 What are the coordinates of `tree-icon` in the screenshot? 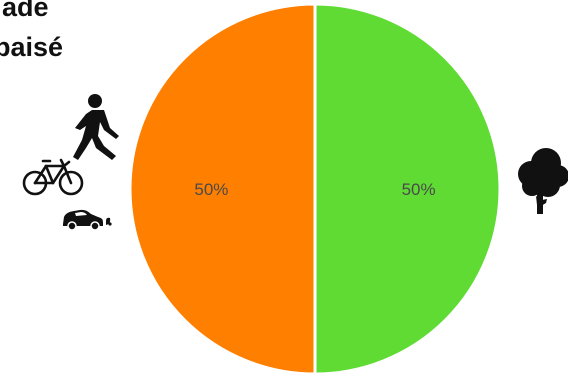 It's located at (543, 181).